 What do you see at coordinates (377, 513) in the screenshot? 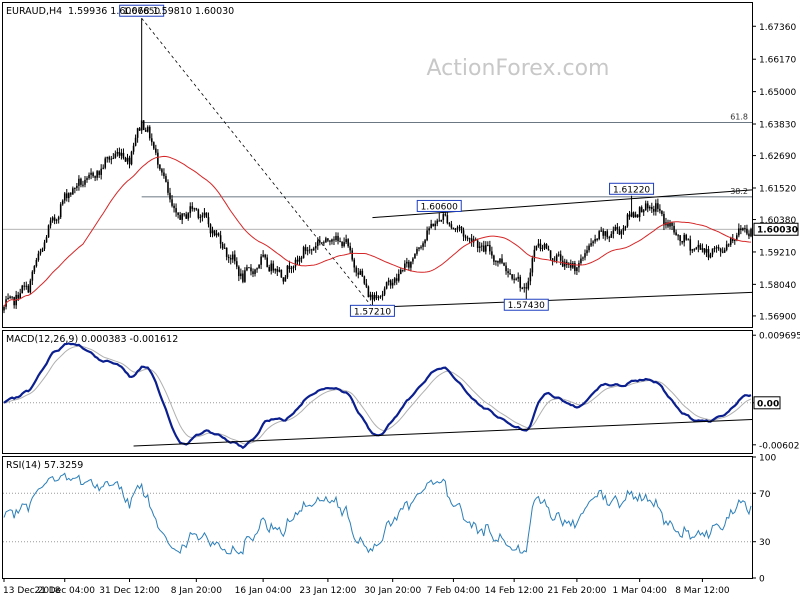
I see `rsi-line` at bounding box center [377, 513].